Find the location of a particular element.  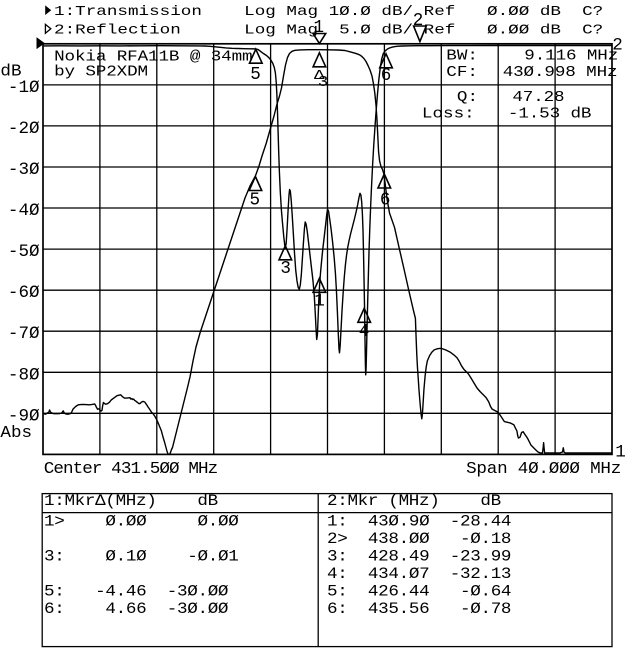

svg-text: Q: is located at coordinates (467, 96).